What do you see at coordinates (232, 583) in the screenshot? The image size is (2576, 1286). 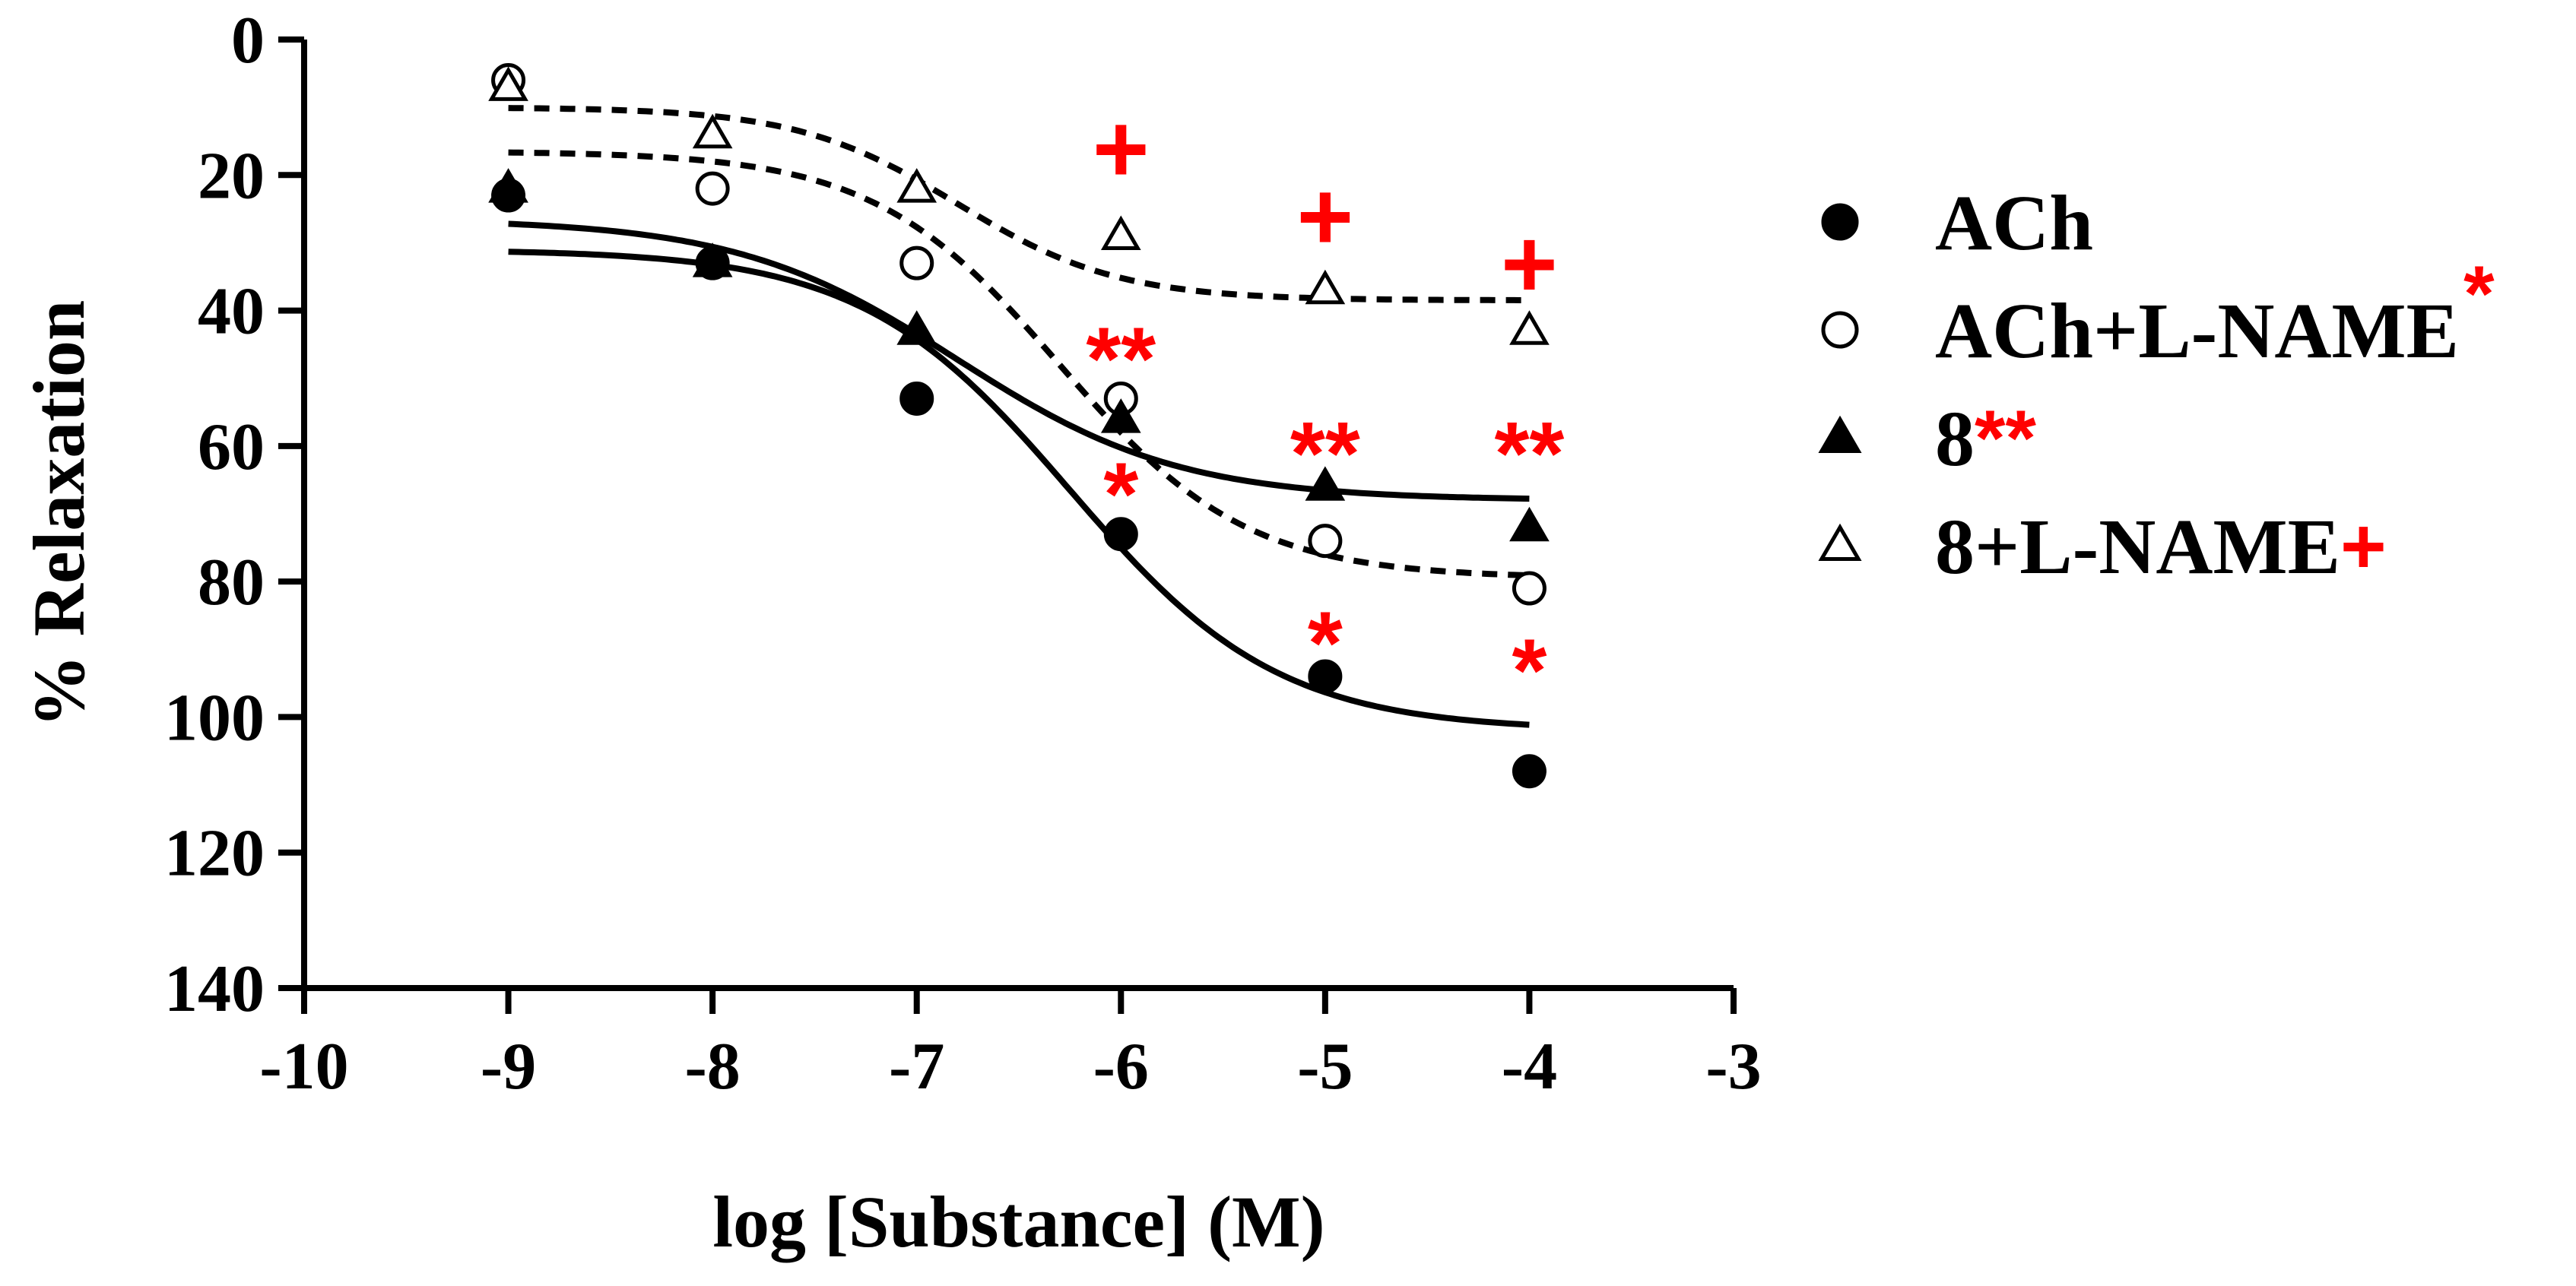 I see `y-tick-label: 80` at bounding box center [232, 583].